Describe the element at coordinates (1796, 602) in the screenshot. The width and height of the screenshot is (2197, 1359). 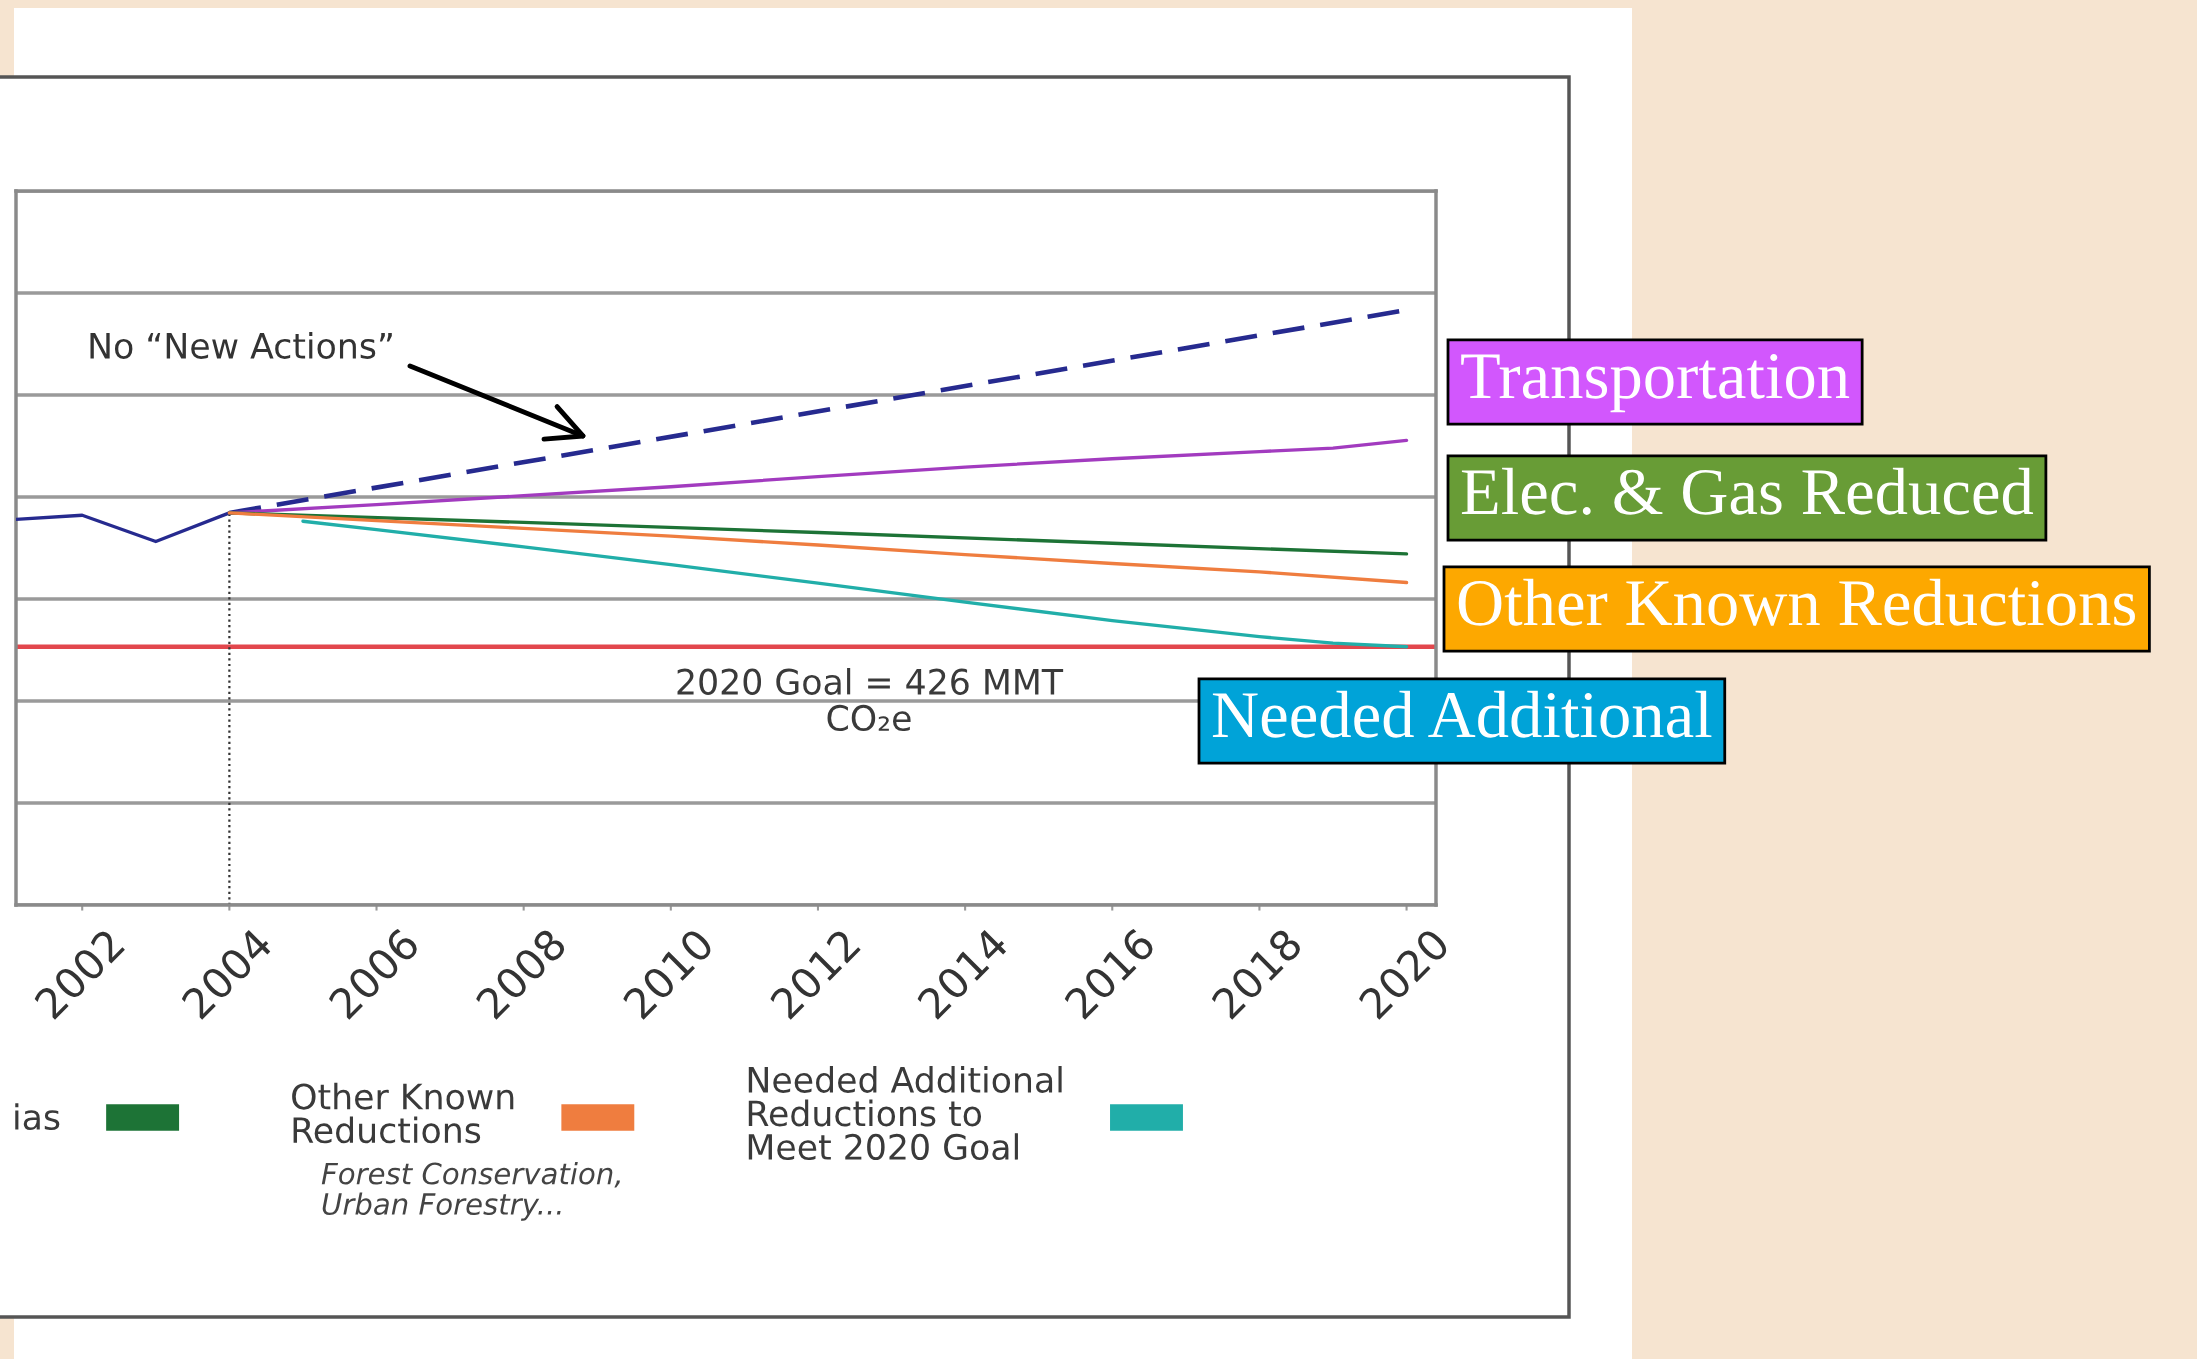
I see `text: Other Known Reductions` at that location.